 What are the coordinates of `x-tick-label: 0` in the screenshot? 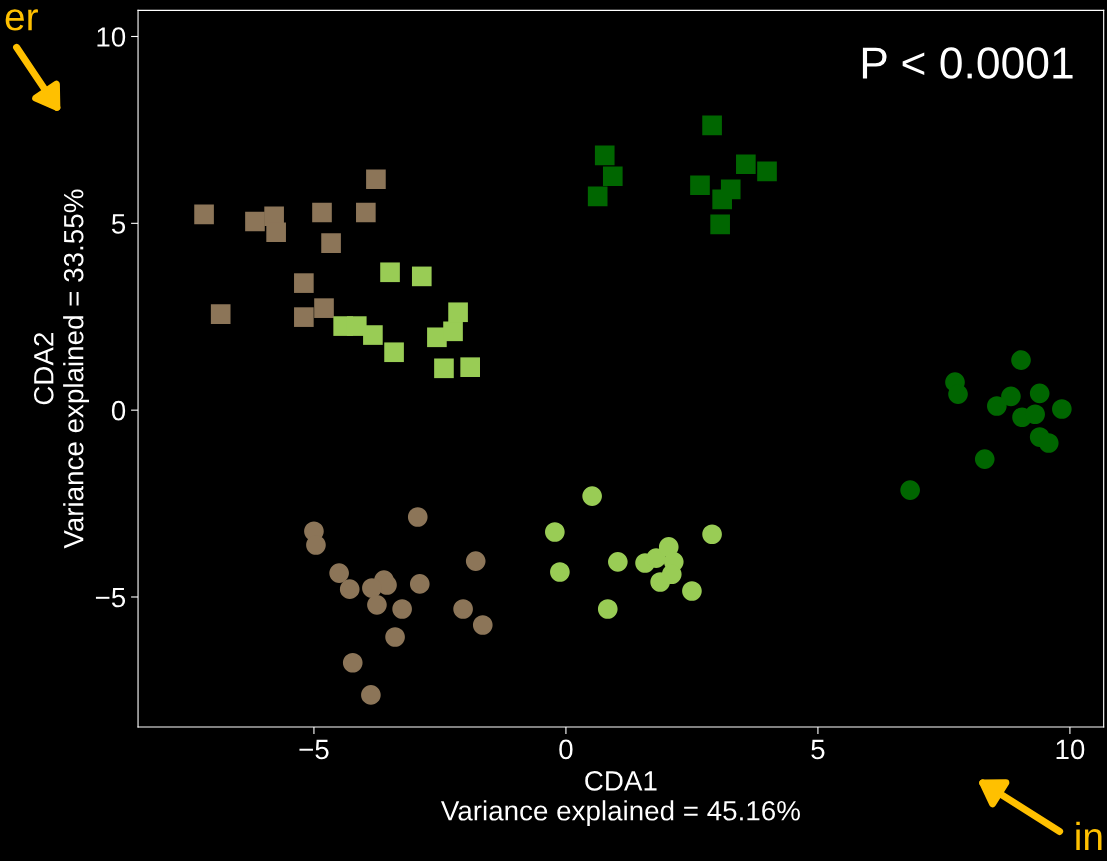 It's located at (566, 749).